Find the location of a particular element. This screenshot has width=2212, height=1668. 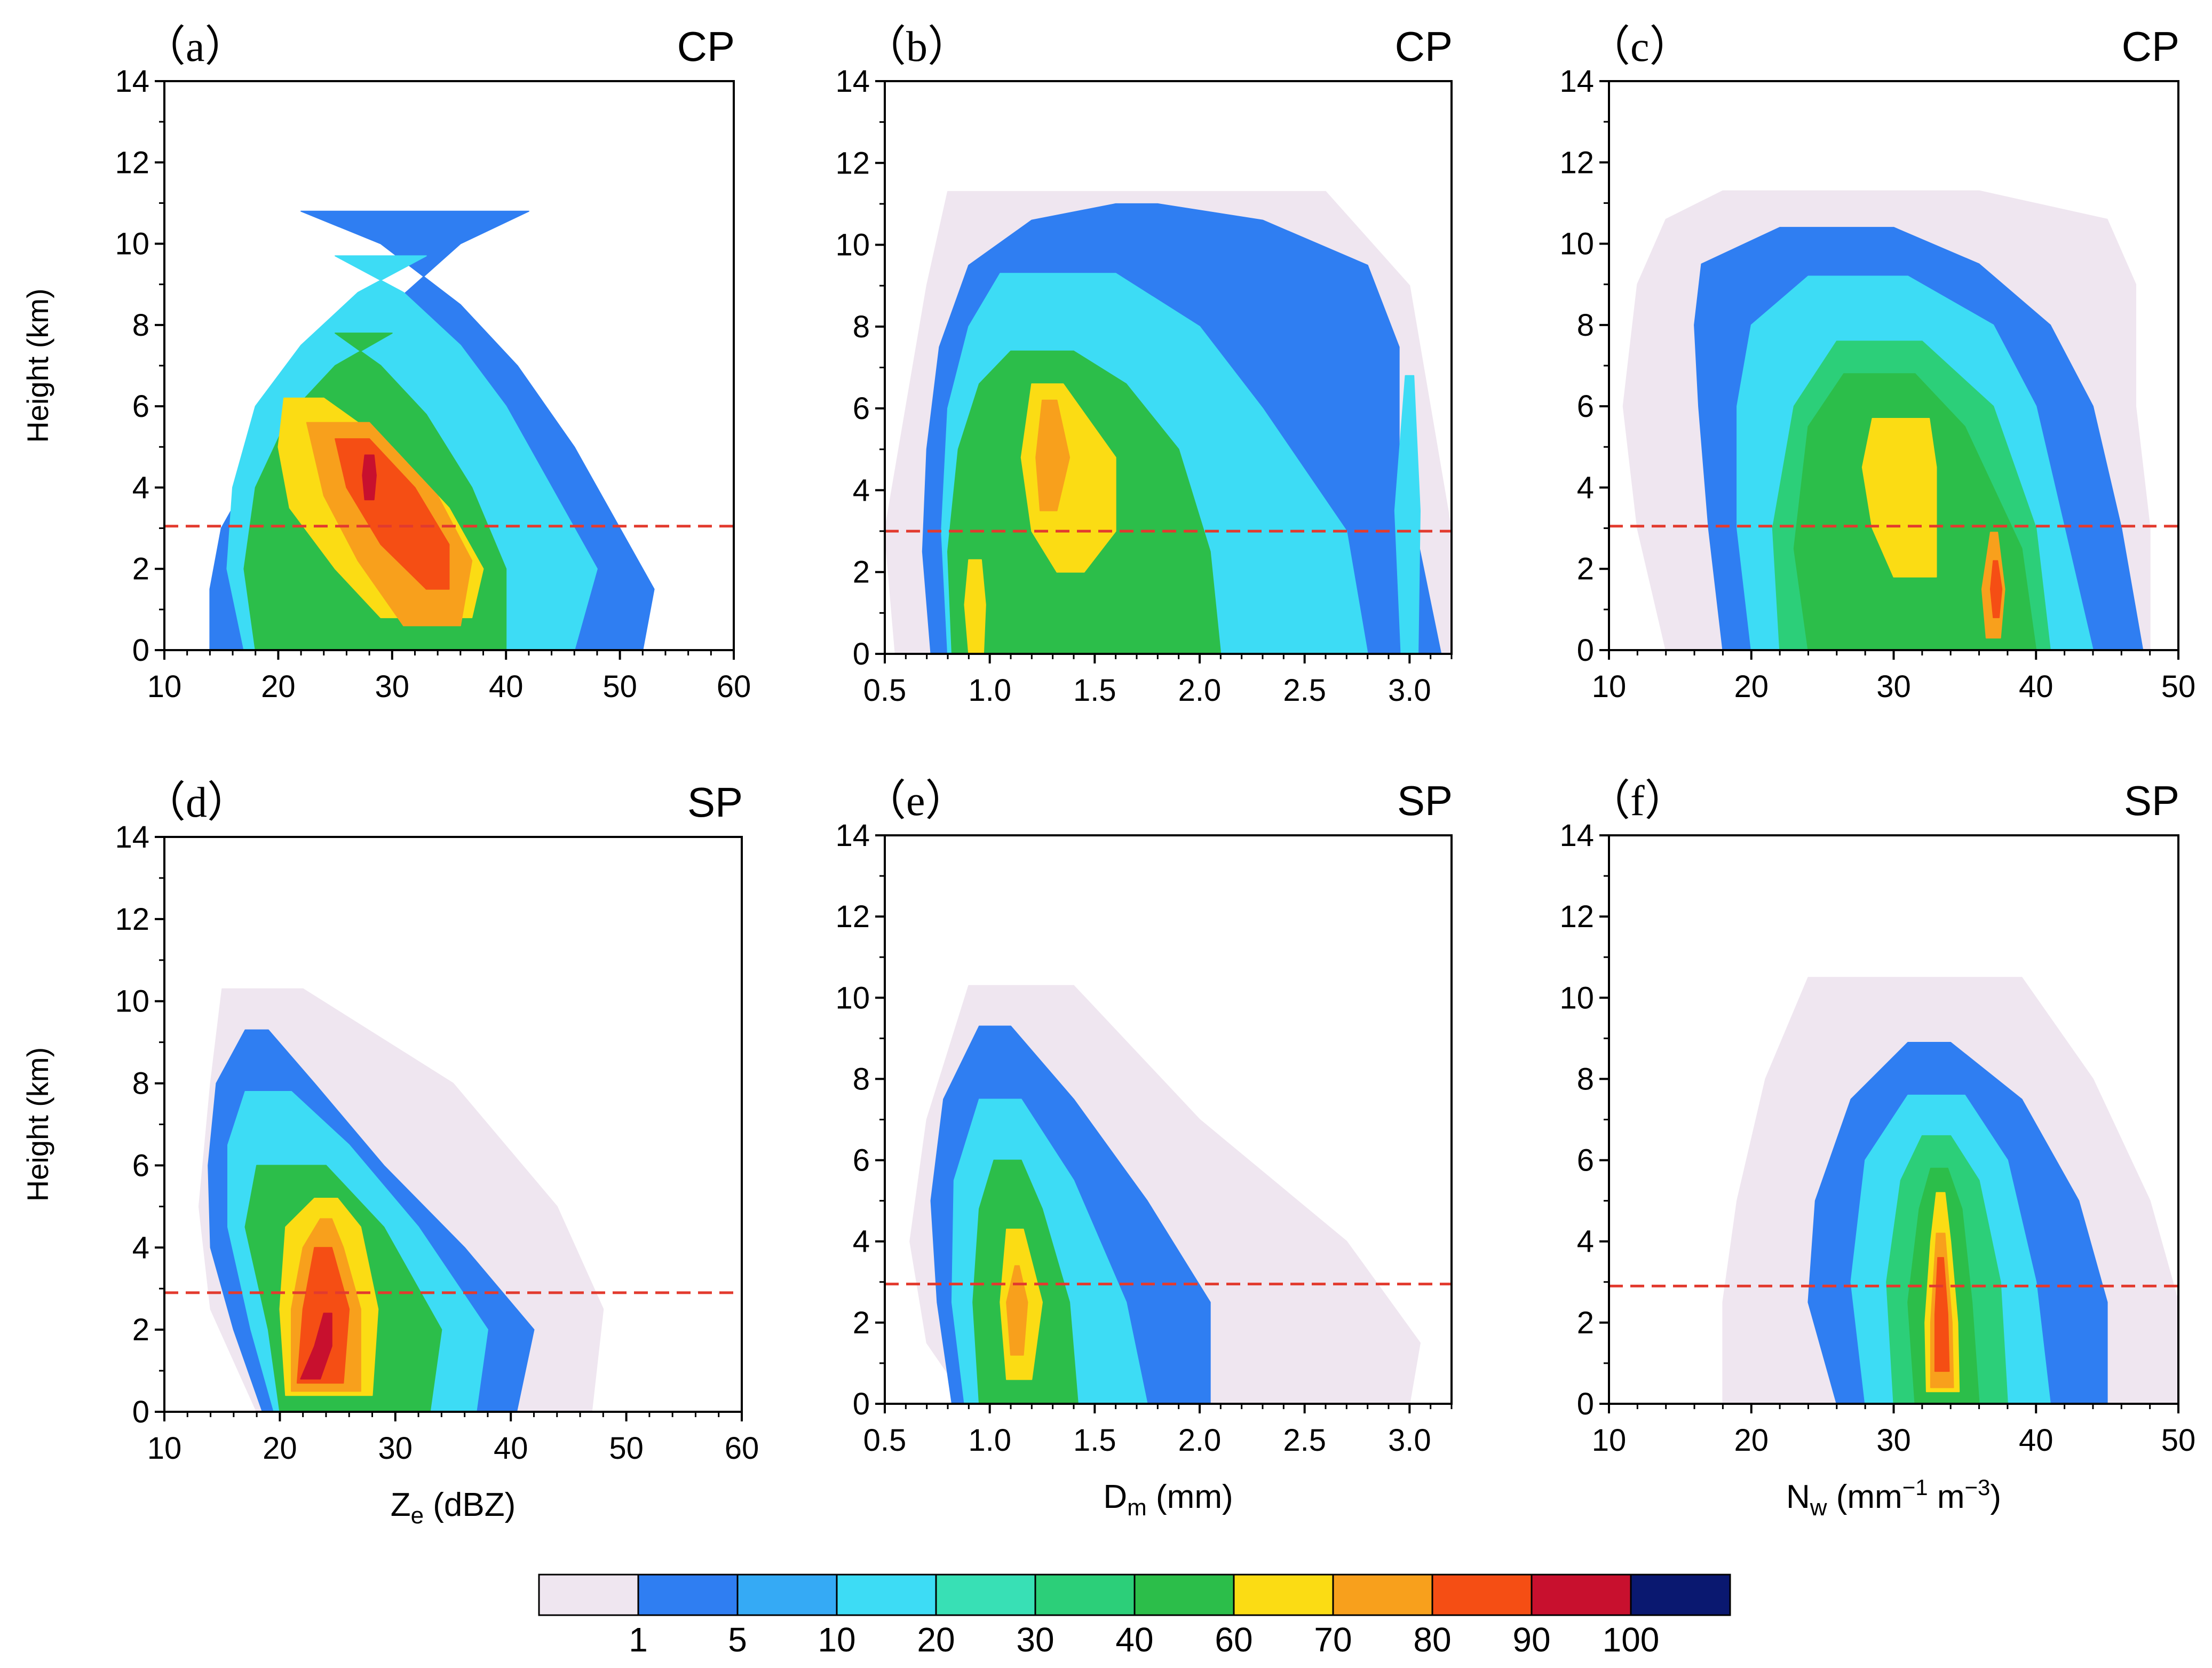

x-tick-label: 2.5 is located at coordinates (1304, 690).